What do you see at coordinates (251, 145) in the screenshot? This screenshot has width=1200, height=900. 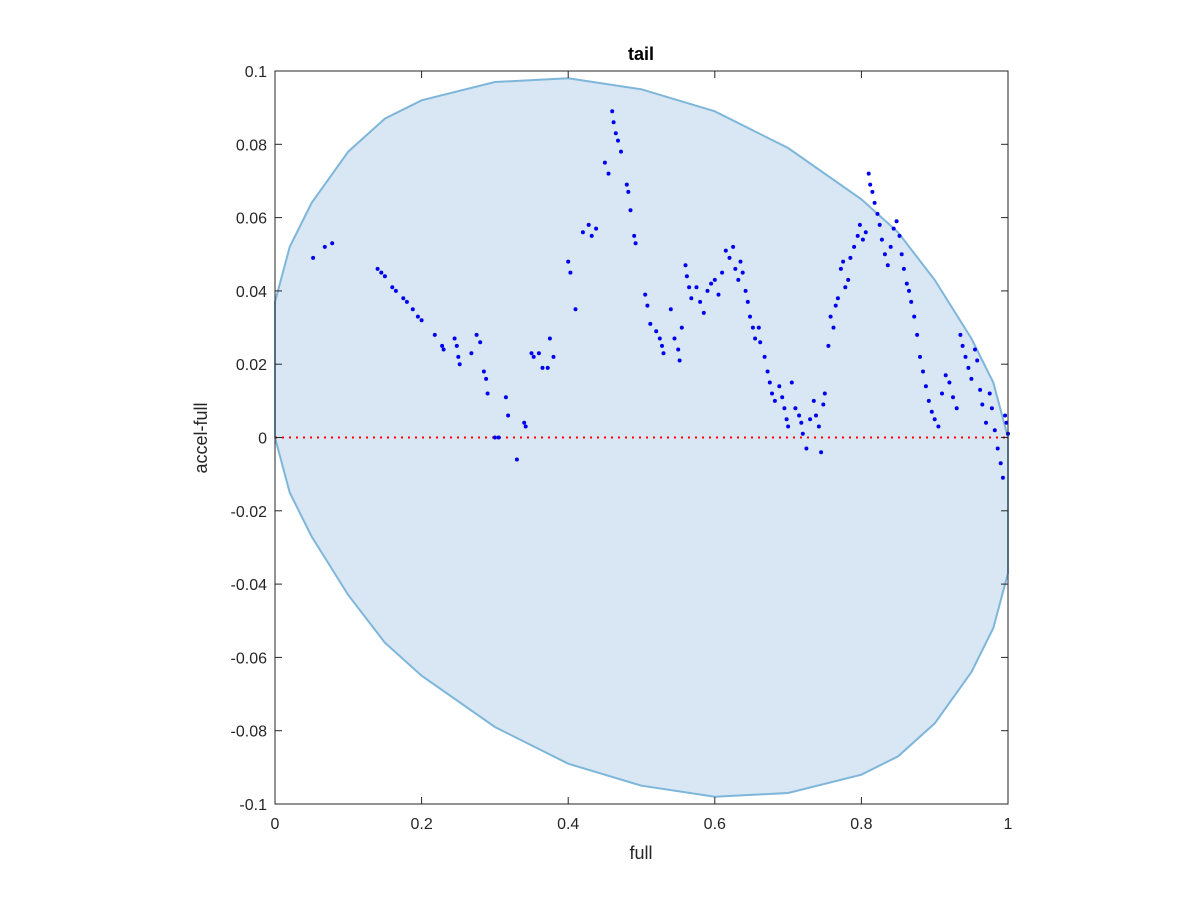 I see `y-tick-label: 0.08` at bounding box center [251, 145].